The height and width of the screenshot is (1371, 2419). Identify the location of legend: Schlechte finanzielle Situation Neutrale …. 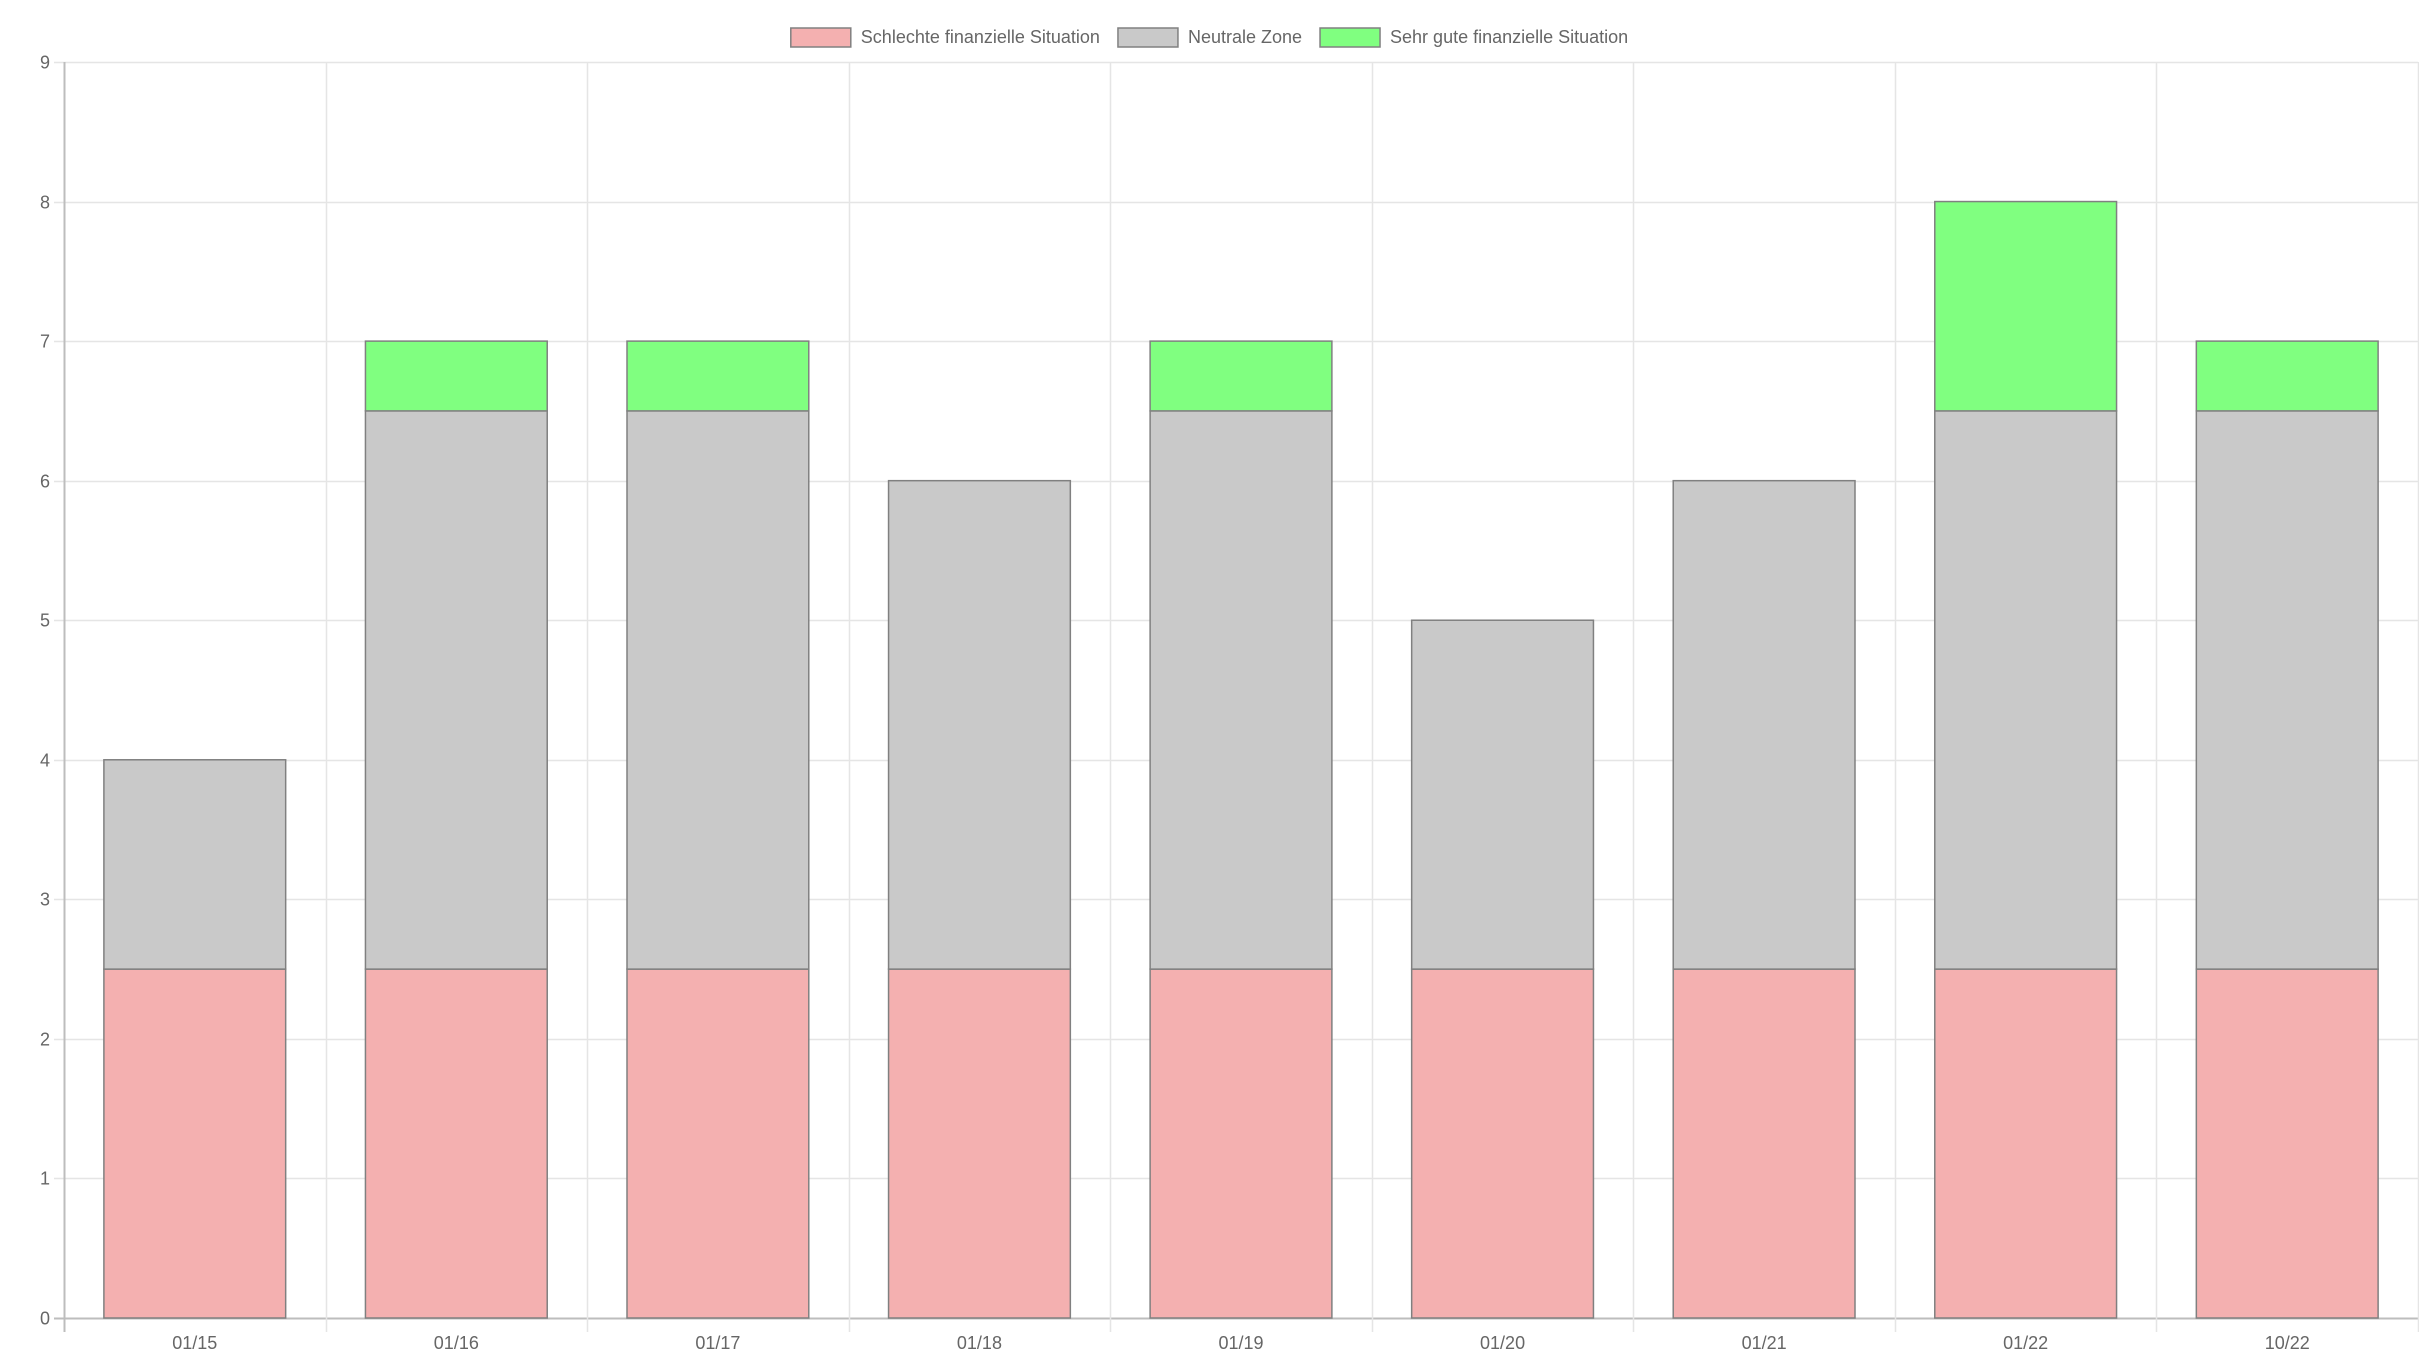
(1209, 37).